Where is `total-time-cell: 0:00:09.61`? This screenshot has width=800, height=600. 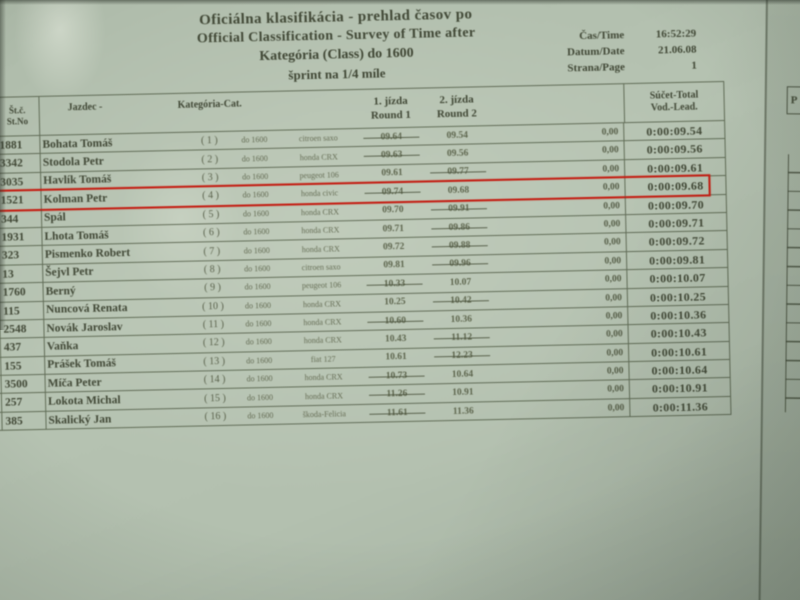 total-time-cell: 0:00:09.61 is located at coordinates (675, 167).